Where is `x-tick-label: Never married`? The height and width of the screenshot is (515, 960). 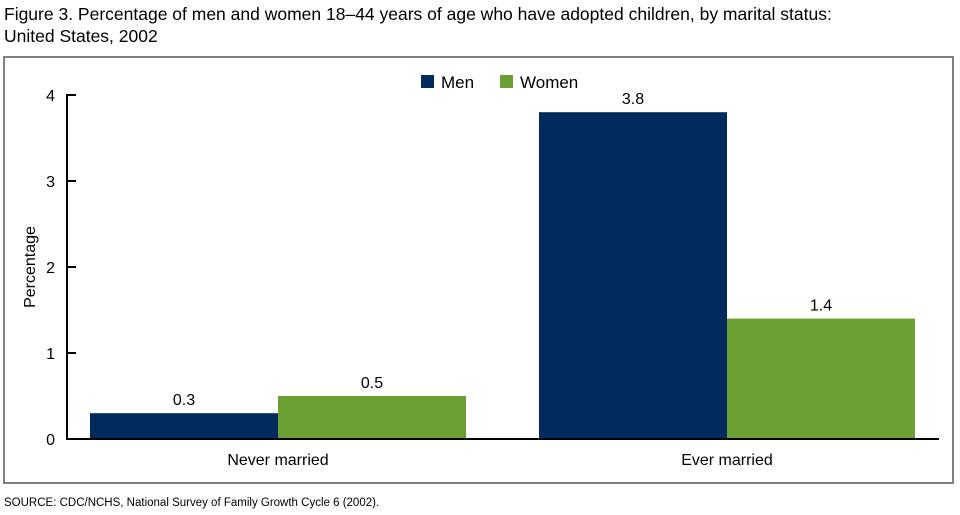 x-tick-label: Never married is located at coordinates (277, 460).